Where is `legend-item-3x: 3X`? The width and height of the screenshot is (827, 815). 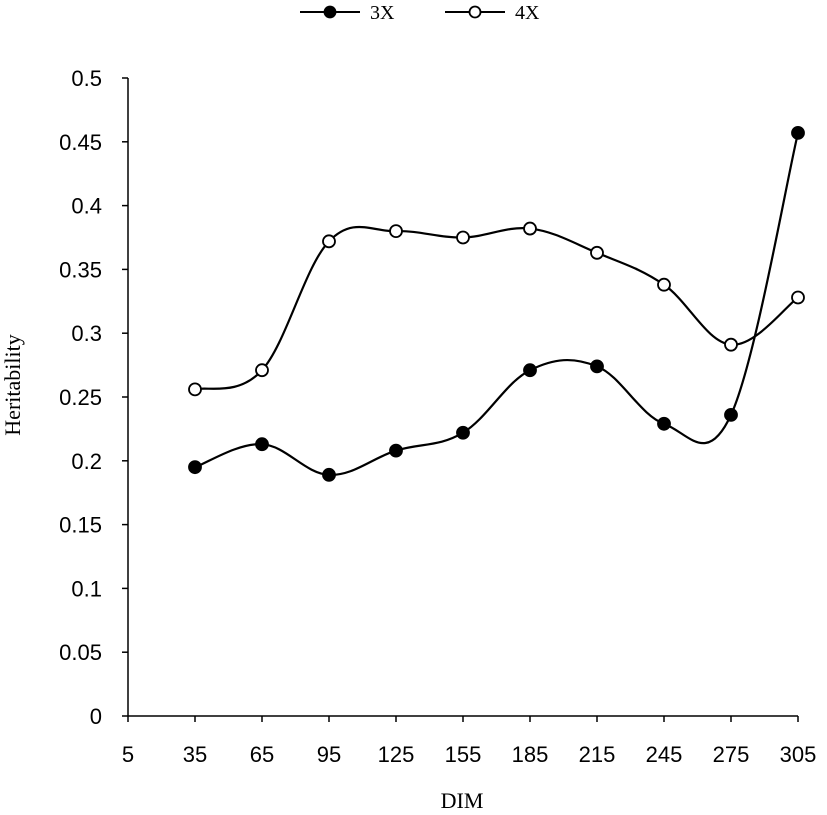 legend-item-3x: 3X is located at coordinates (347, 13).